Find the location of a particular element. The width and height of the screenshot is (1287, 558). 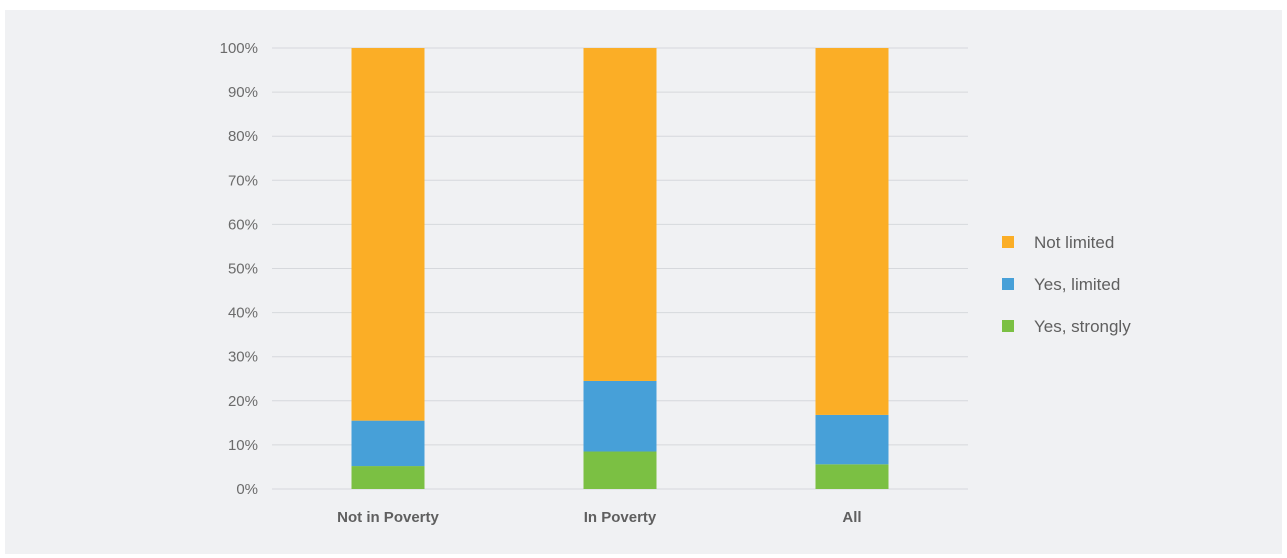

y-tick-label: 80% is located at coordinates (243, 136).